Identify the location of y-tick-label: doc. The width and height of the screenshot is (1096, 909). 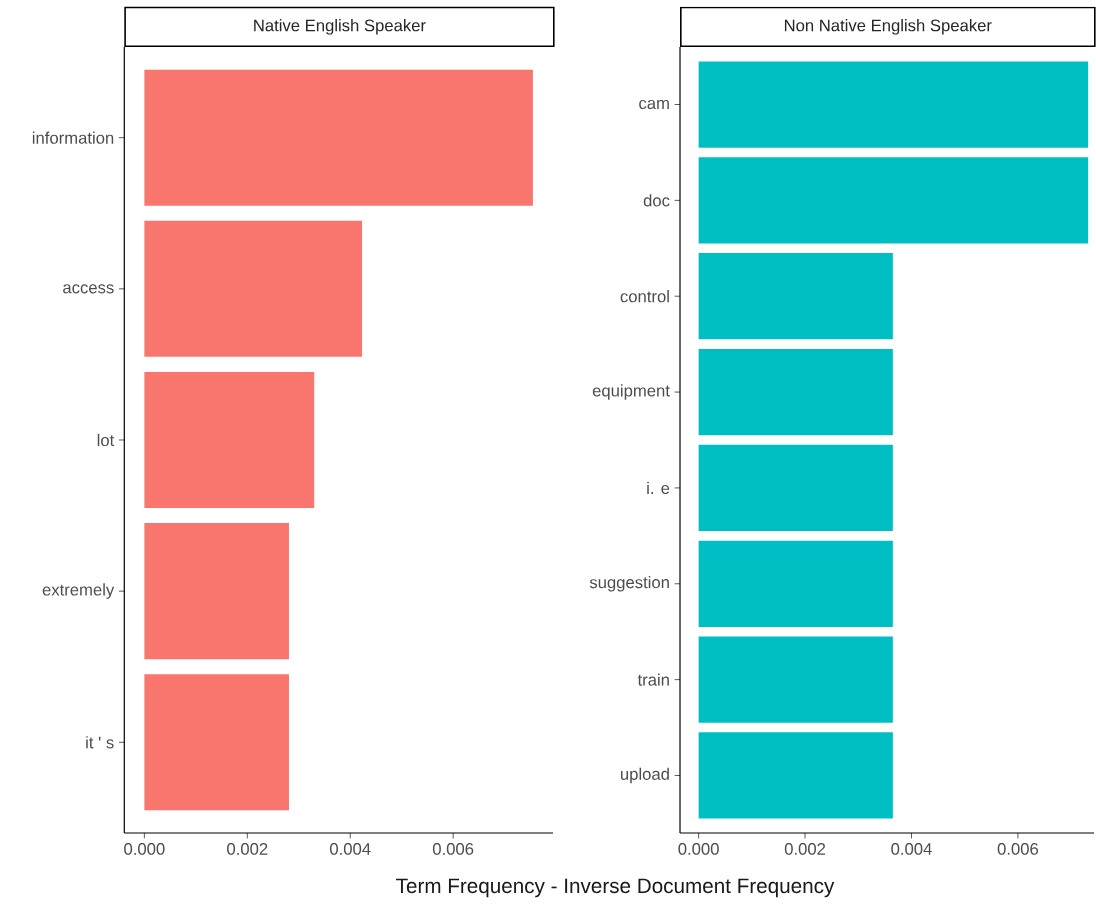
(656, 200).